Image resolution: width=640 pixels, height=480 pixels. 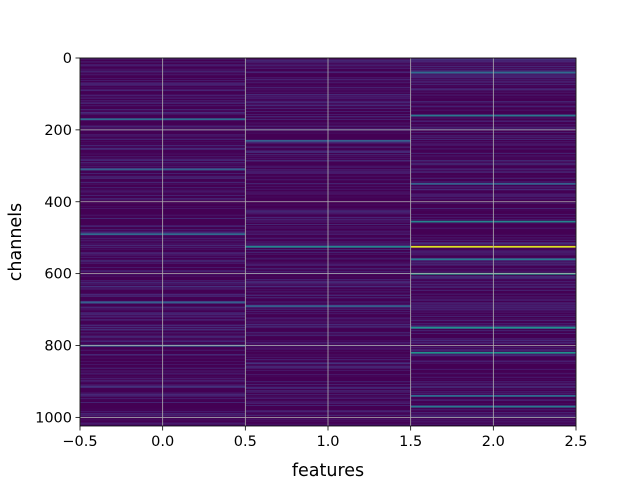 I want to click on x-tick-label: 2.5, so click(x=575, y=442).